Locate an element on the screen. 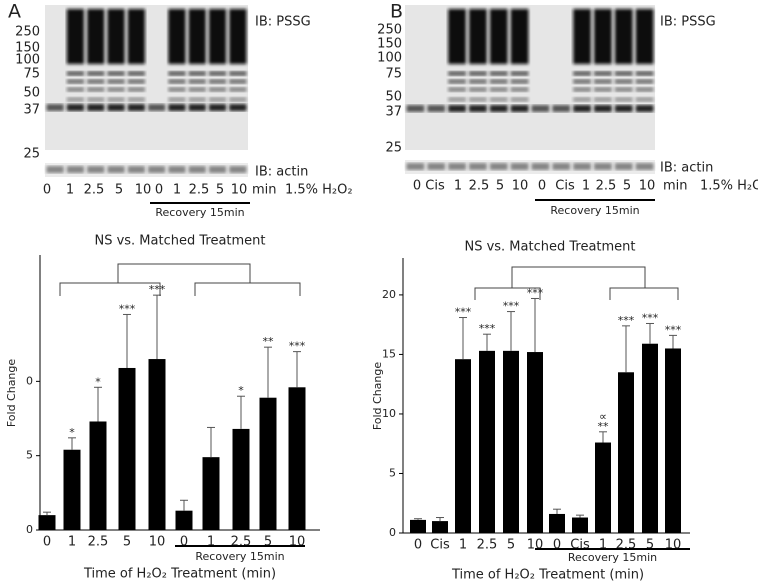  antibody-label: IB: PSSG is located at coordinates (688, 22).